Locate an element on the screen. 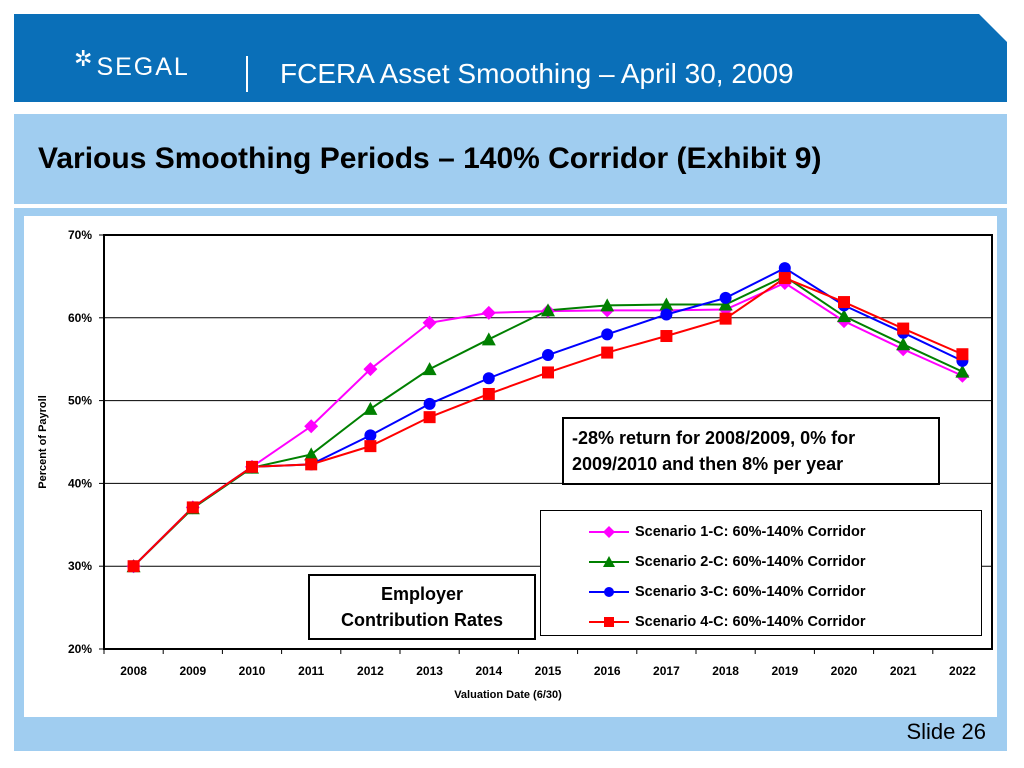 Image resolution: width=1024 pixels, height=768 pixels. x-tick-label: 2022 is located at coordinates (962, 671).